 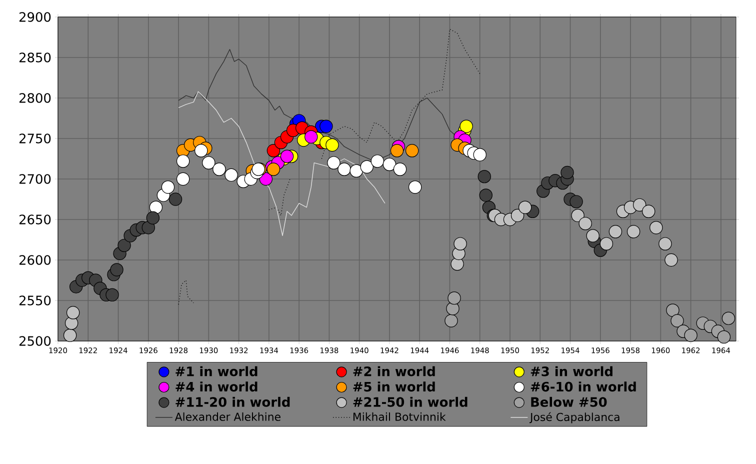 What do you see at coordinates (35, 301) in the screenshot?
I see `y-tick-label: 2550` at bounding box center [35, 301].